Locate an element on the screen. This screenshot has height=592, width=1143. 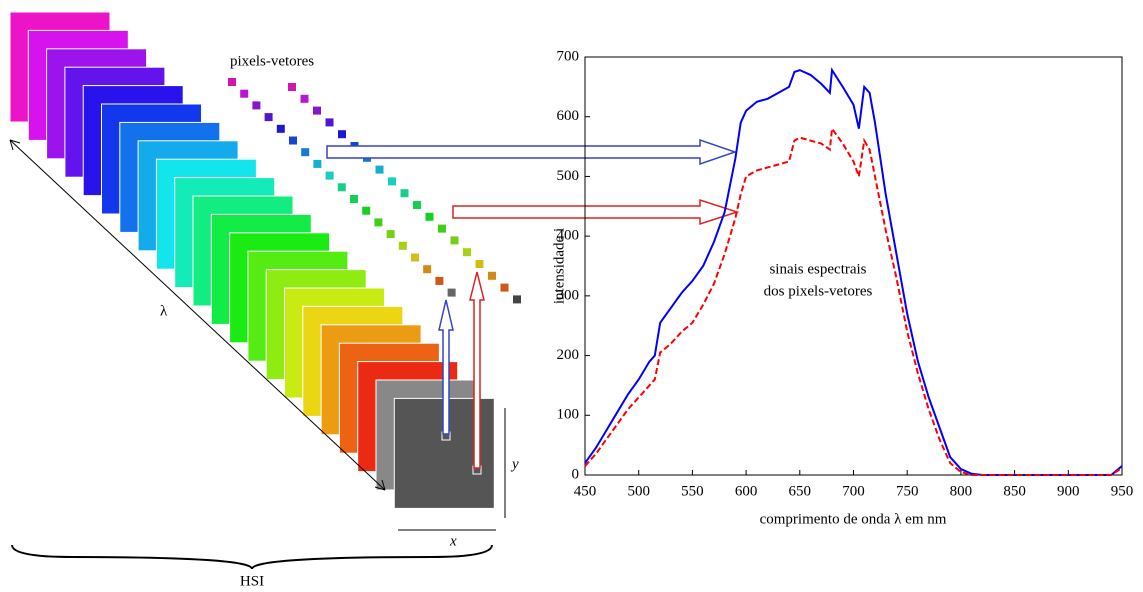
x-tick-label: 750 is located at coordinates (907, 491).